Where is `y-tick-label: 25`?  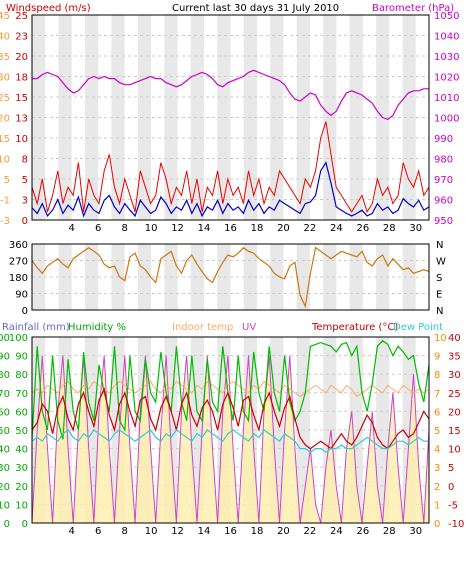 y-tick-label: 25 is located at coordinates (454, 394).